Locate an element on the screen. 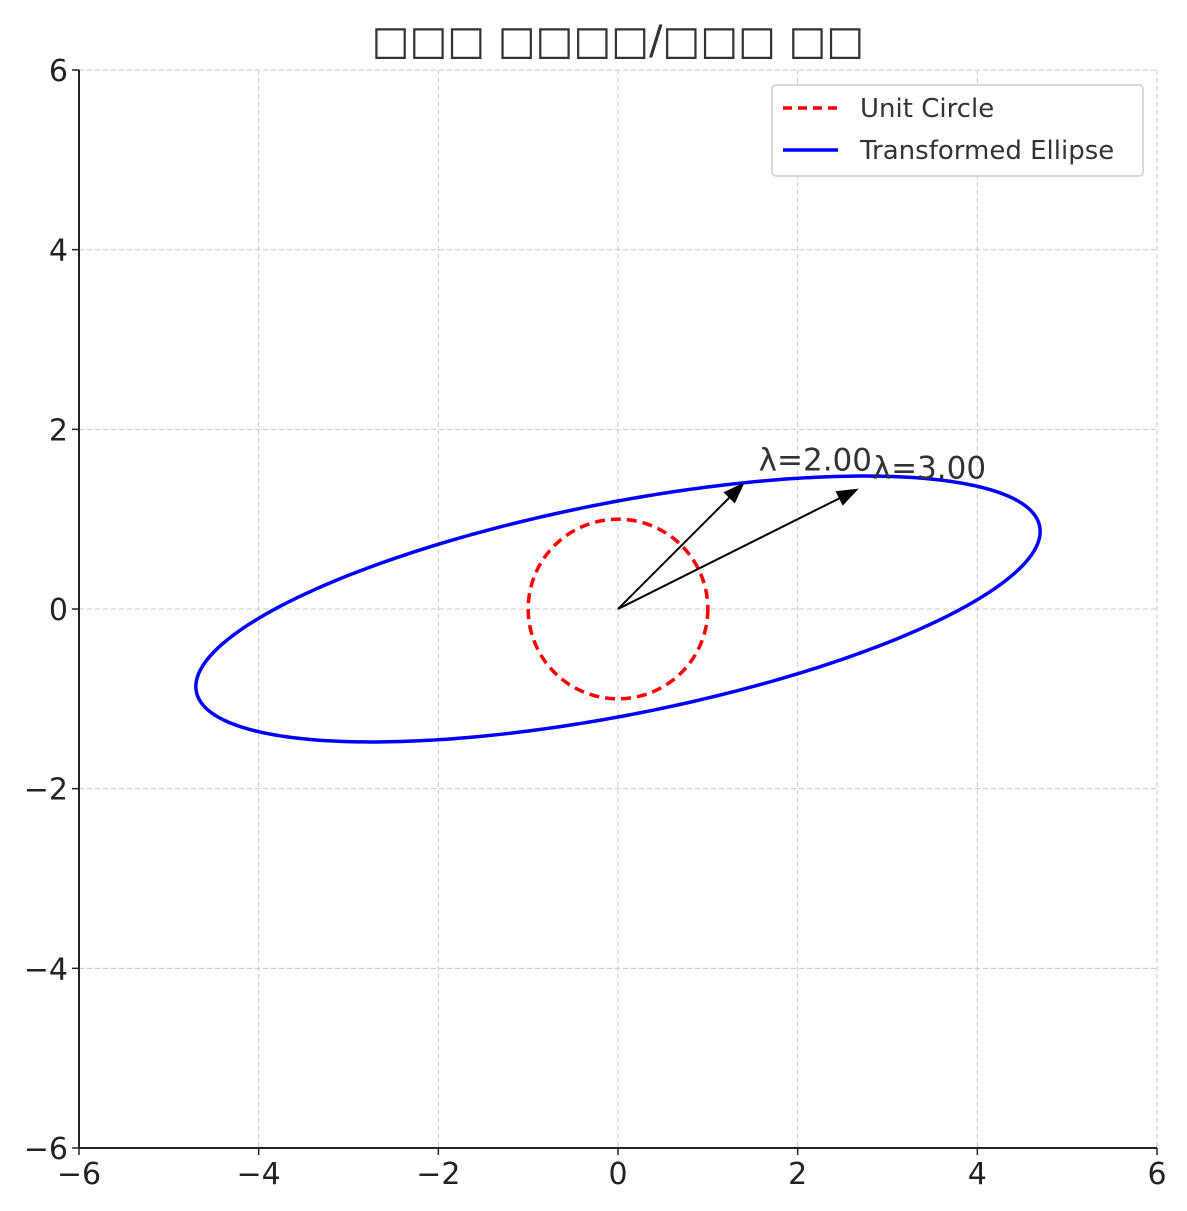  legend-box is located at coordinates (957, 130).